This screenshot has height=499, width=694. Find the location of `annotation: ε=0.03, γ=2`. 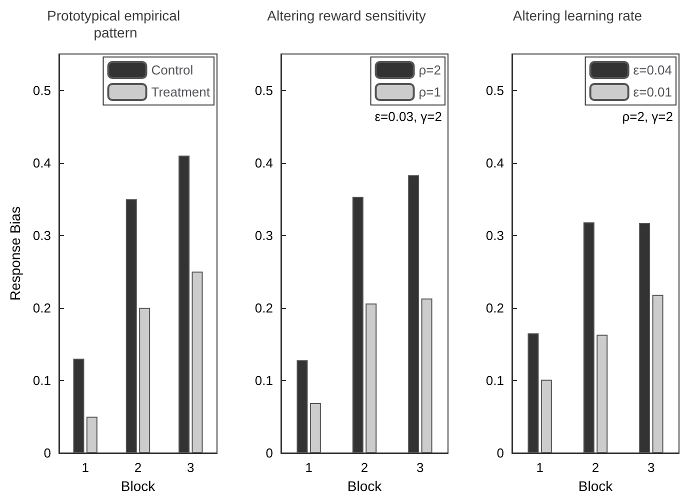

annotation: ε=0.03, γ=2 is located at coordinates (408, 116).